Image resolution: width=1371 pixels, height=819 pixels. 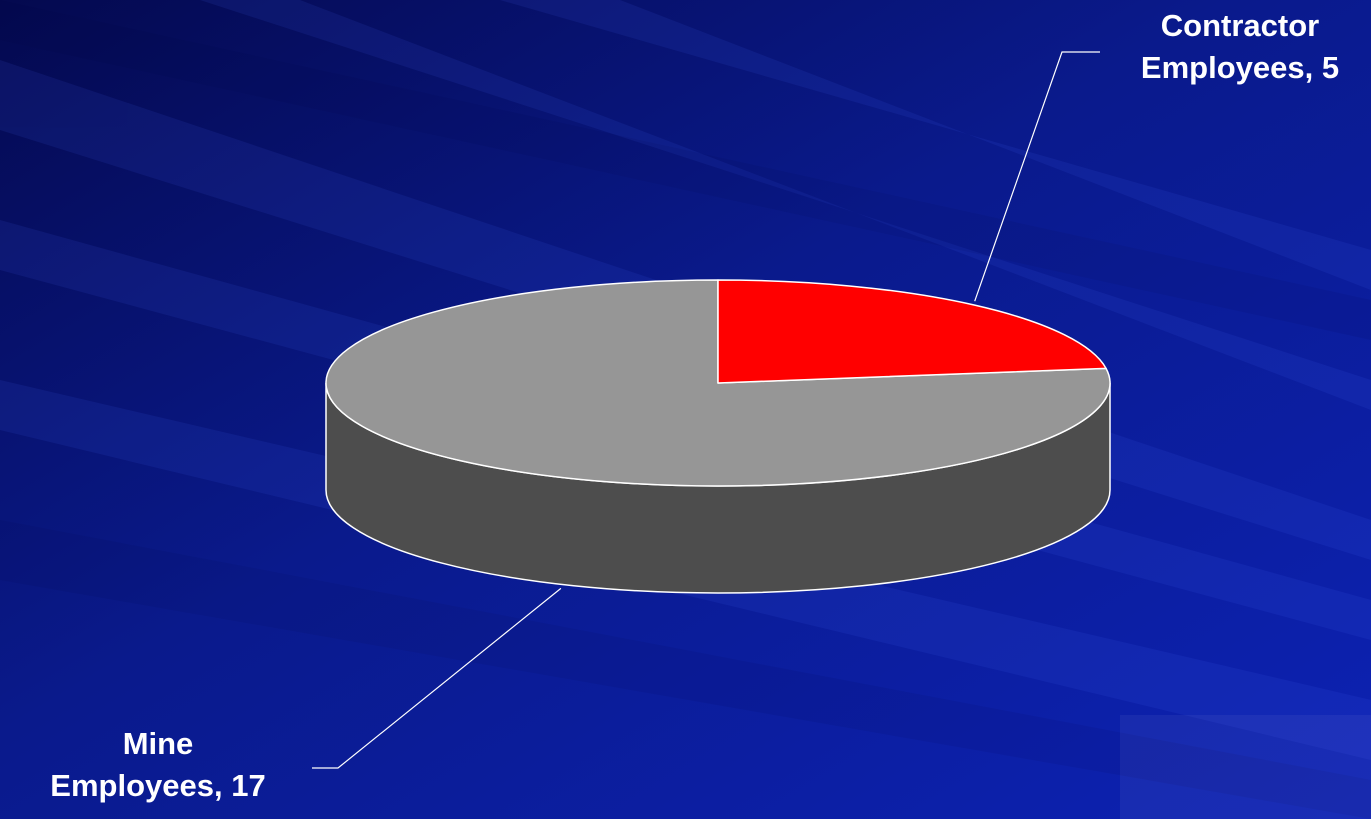 I want to click on pie-tops, so click(x=718, y=383).